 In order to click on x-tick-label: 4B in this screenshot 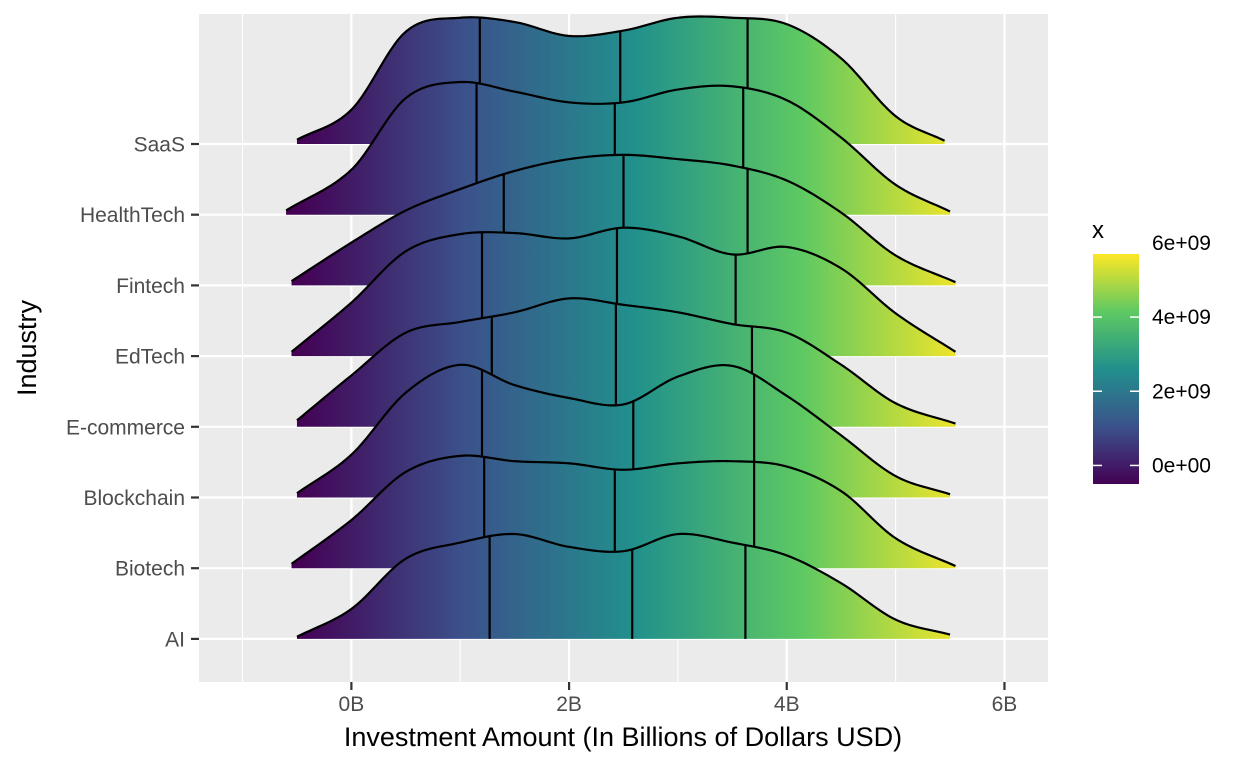, I will do `click(787, 704)`.